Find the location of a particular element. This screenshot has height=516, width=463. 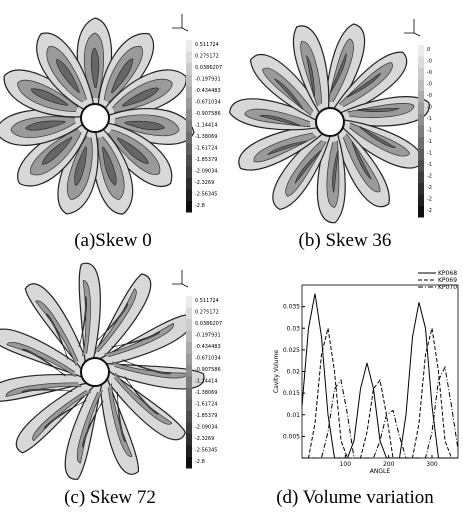

y-tick-label: 0.03 is located at coordinates (294, 328).